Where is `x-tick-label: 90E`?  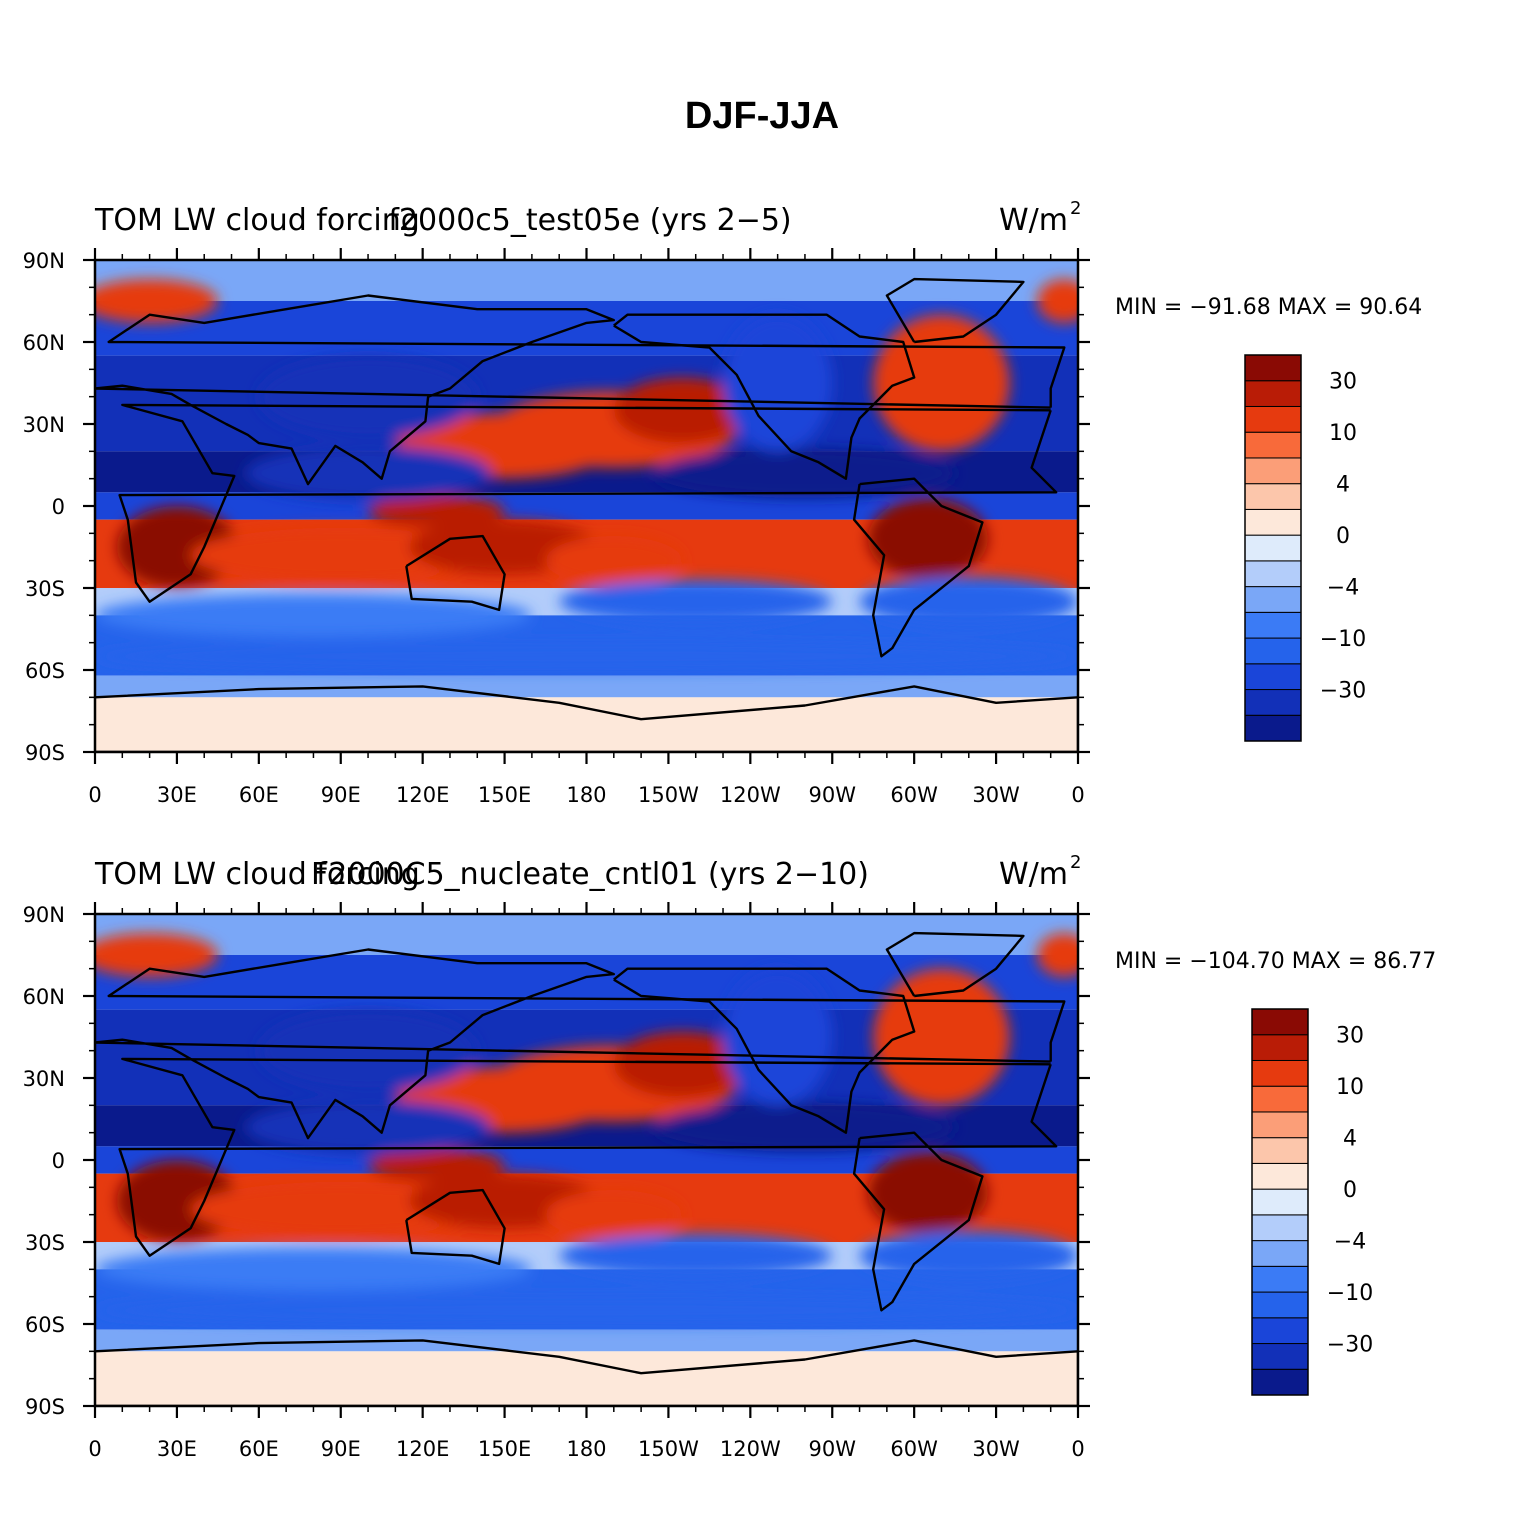
x-tick-label: 90E is located at coordinates (341, 1449).